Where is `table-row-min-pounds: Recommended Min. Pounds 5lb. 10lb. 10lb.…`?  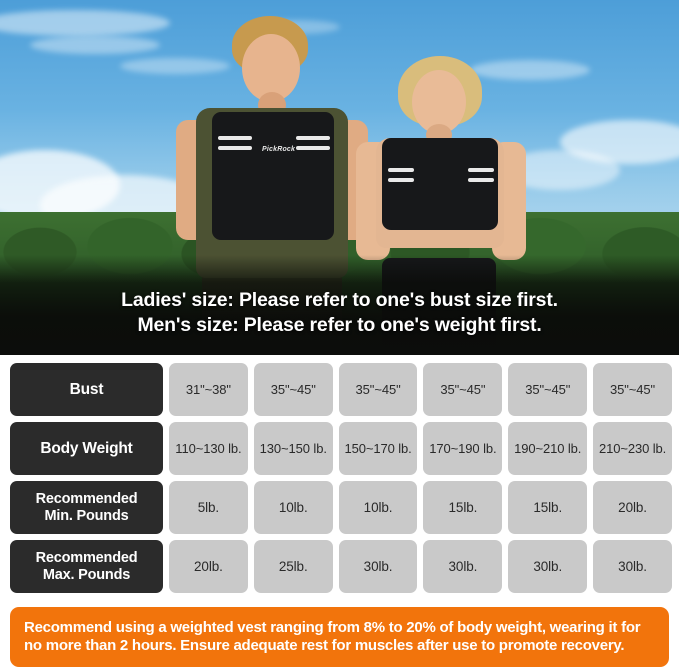
table-row-min-pounds: Recommended Min. Pounds 5lb. 10lb. 10lb.… is located at coordinates (341, 507).